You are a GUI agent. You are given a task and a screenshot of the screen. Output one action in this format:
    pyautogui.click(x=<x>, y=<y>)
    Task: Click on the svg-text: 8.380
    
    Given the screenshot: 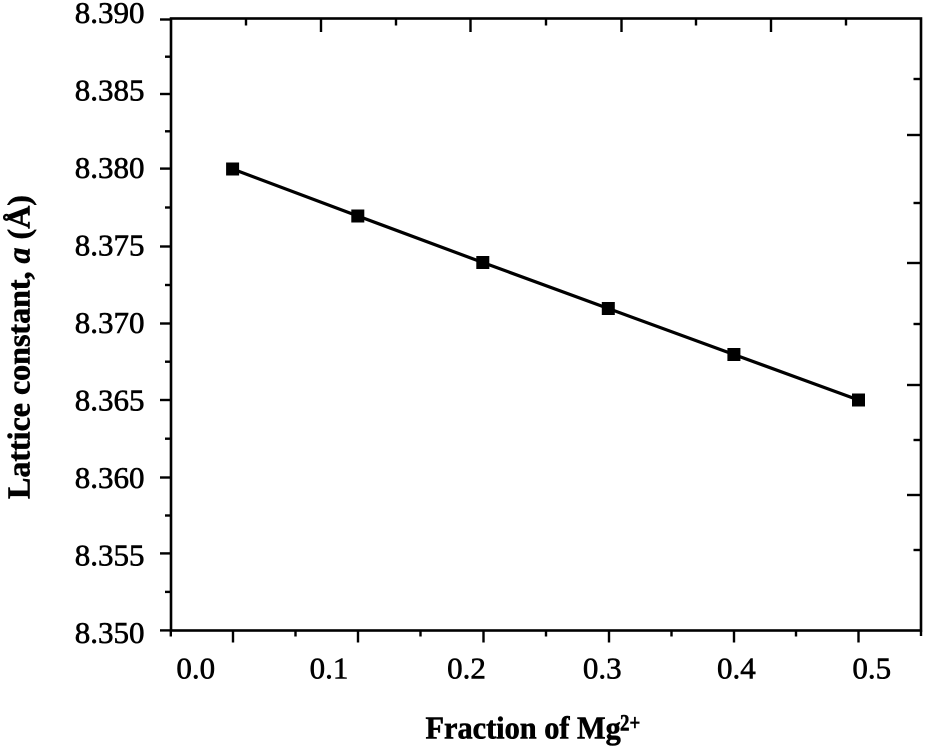 What is the action you would take?
    pyautogui.click(x=110, y=167)
    